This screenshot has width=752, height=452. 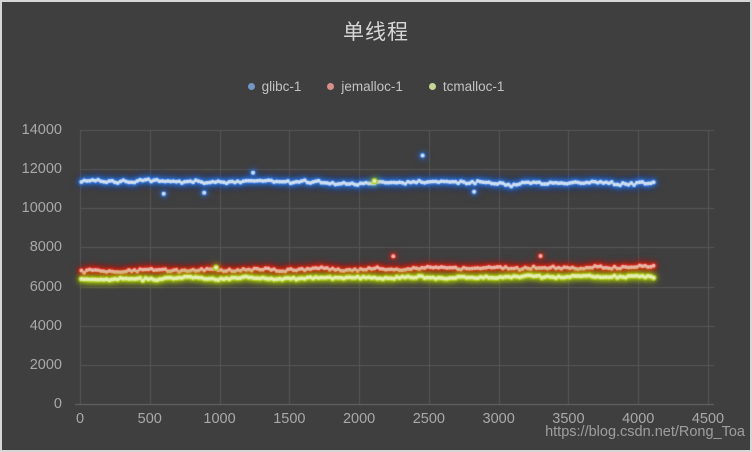 What do you see at coordinates (376, 32) in the screenshot?
I see `chart-title: 单线程` at bounding box center [376, 32].